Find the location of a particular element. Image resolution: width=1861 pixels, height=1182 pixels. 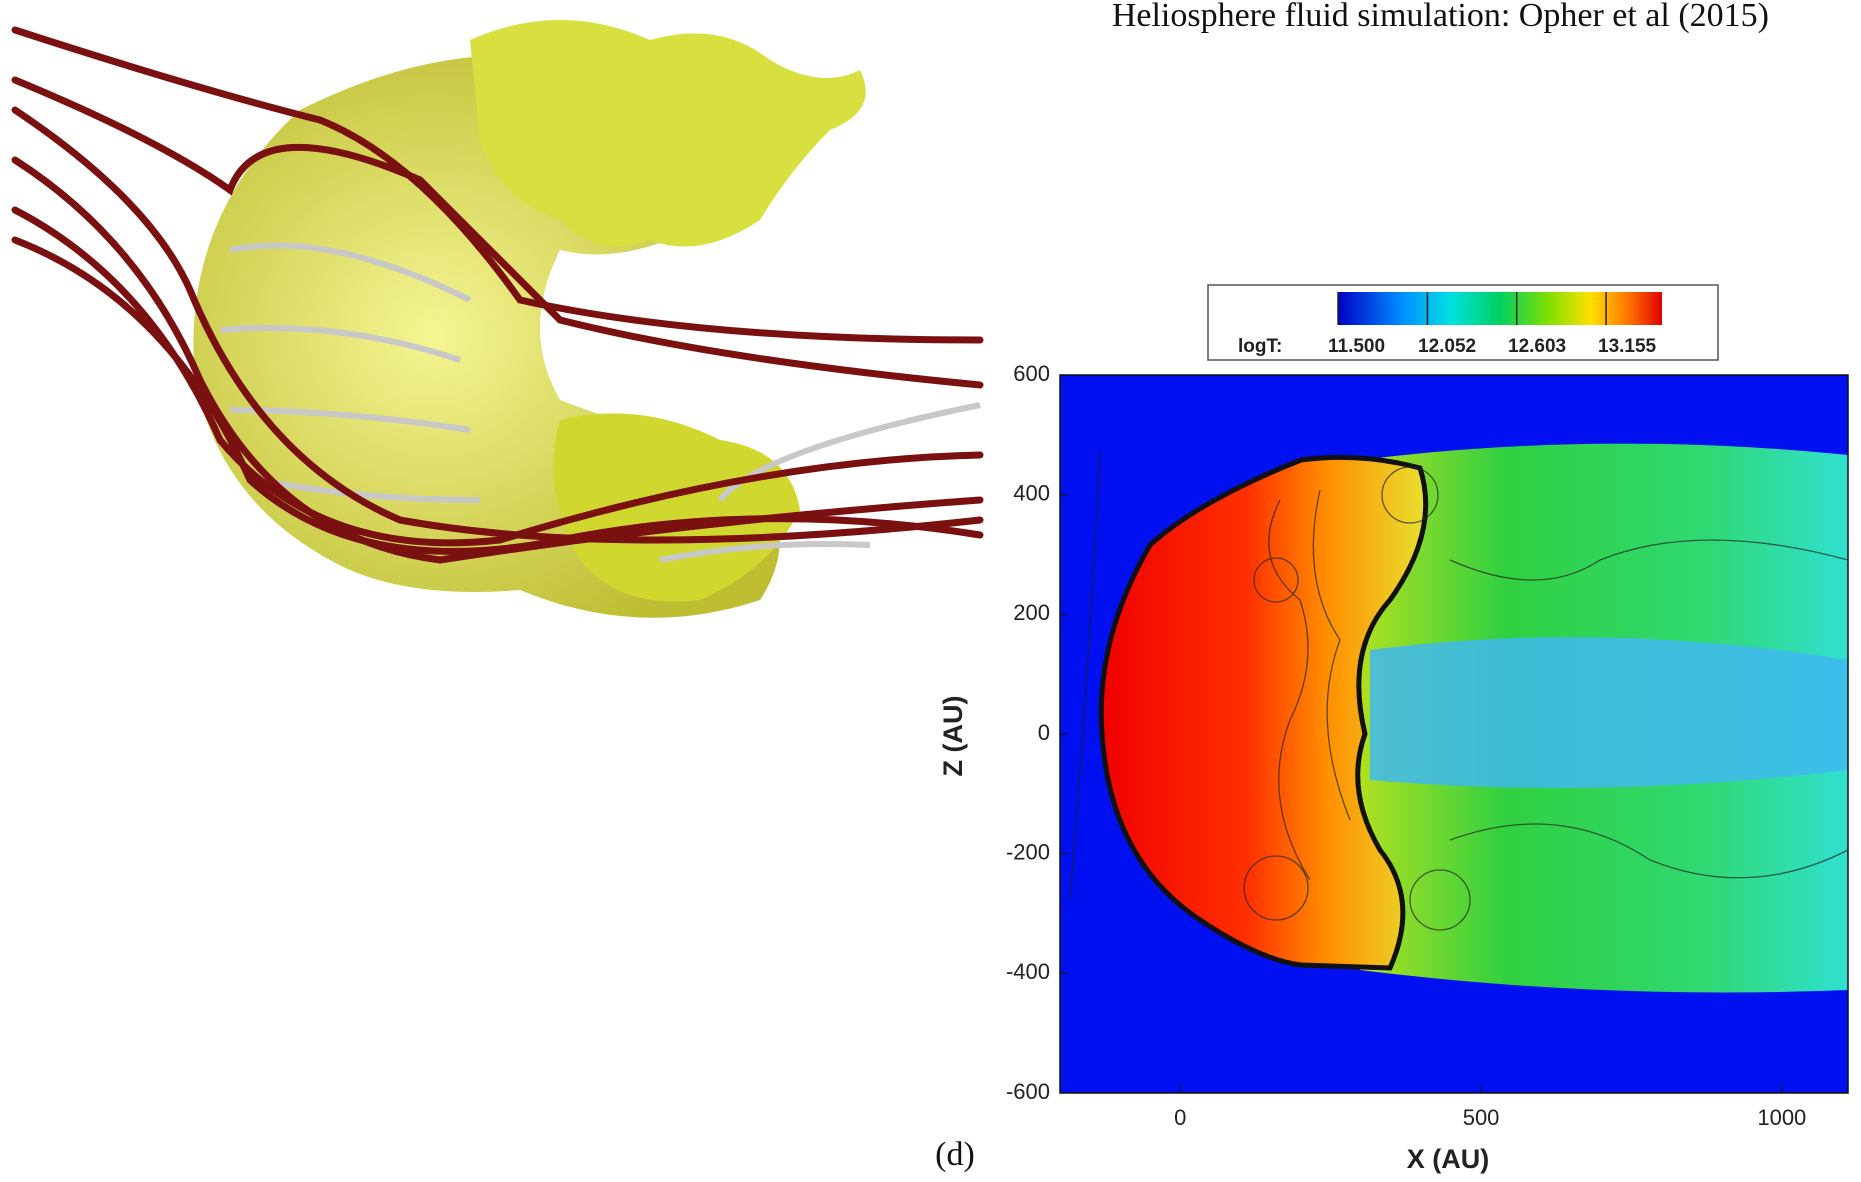

y-tick-label: 0 is located at coordinates (1044, 732).